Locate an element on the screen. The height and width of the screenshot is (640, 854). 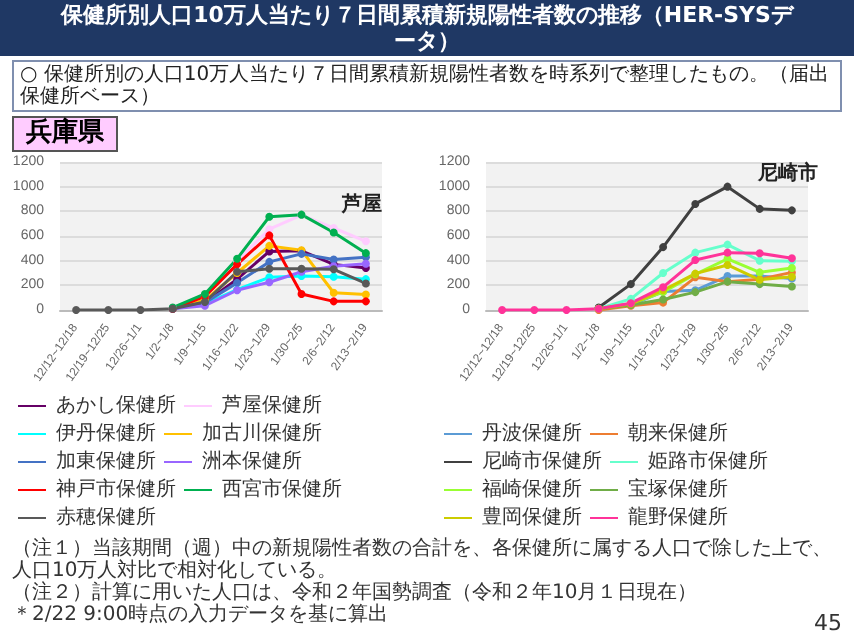
legend-label: 豊岡保健所 is located at coordinates (532, 517).